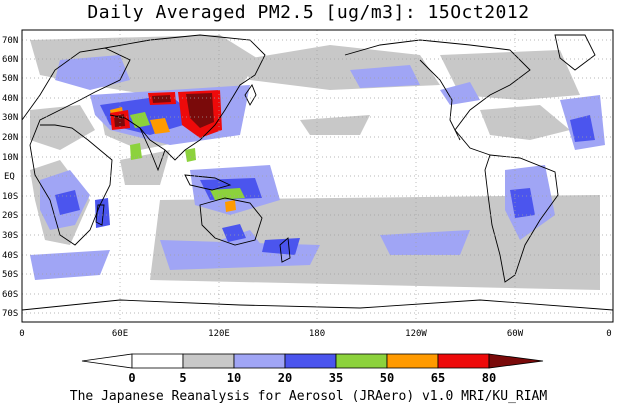 This screenshot has width=617, height=410. What do you see at coordinates (515, 334) in the screenshot?
I see `lon-label: 60W` at bounding box center [515, 334].